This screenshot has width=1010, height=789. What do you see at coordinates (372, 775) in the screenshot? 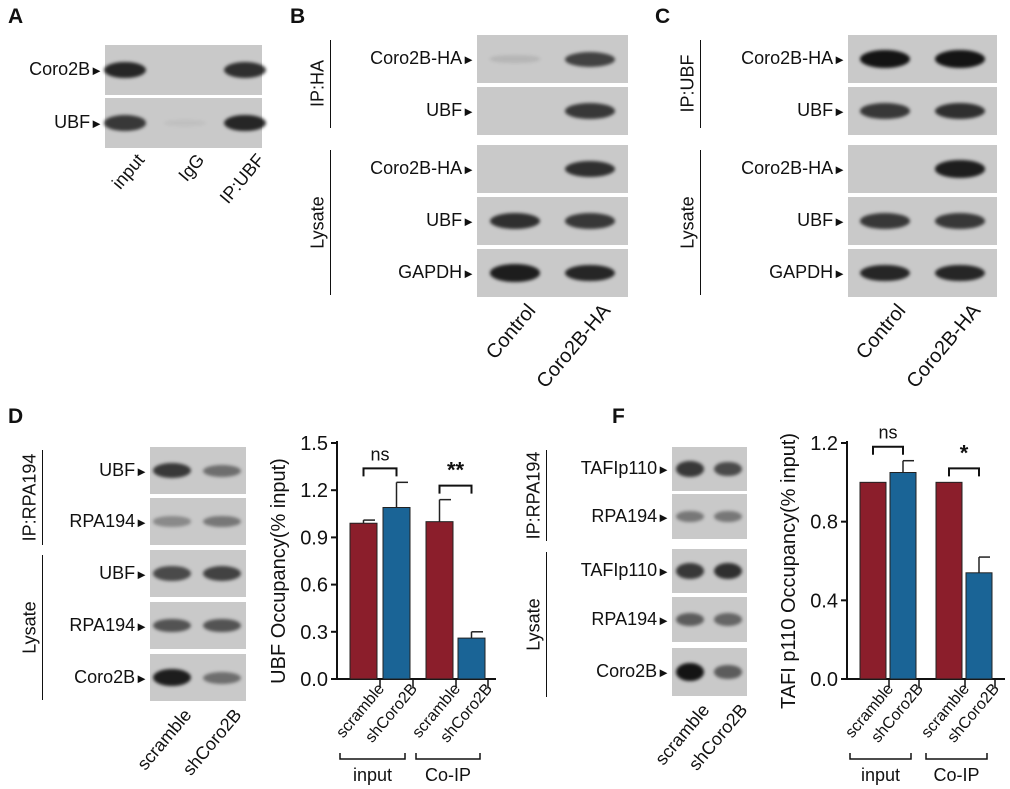
I see `group-label: input` at bounding box center [372, 775].